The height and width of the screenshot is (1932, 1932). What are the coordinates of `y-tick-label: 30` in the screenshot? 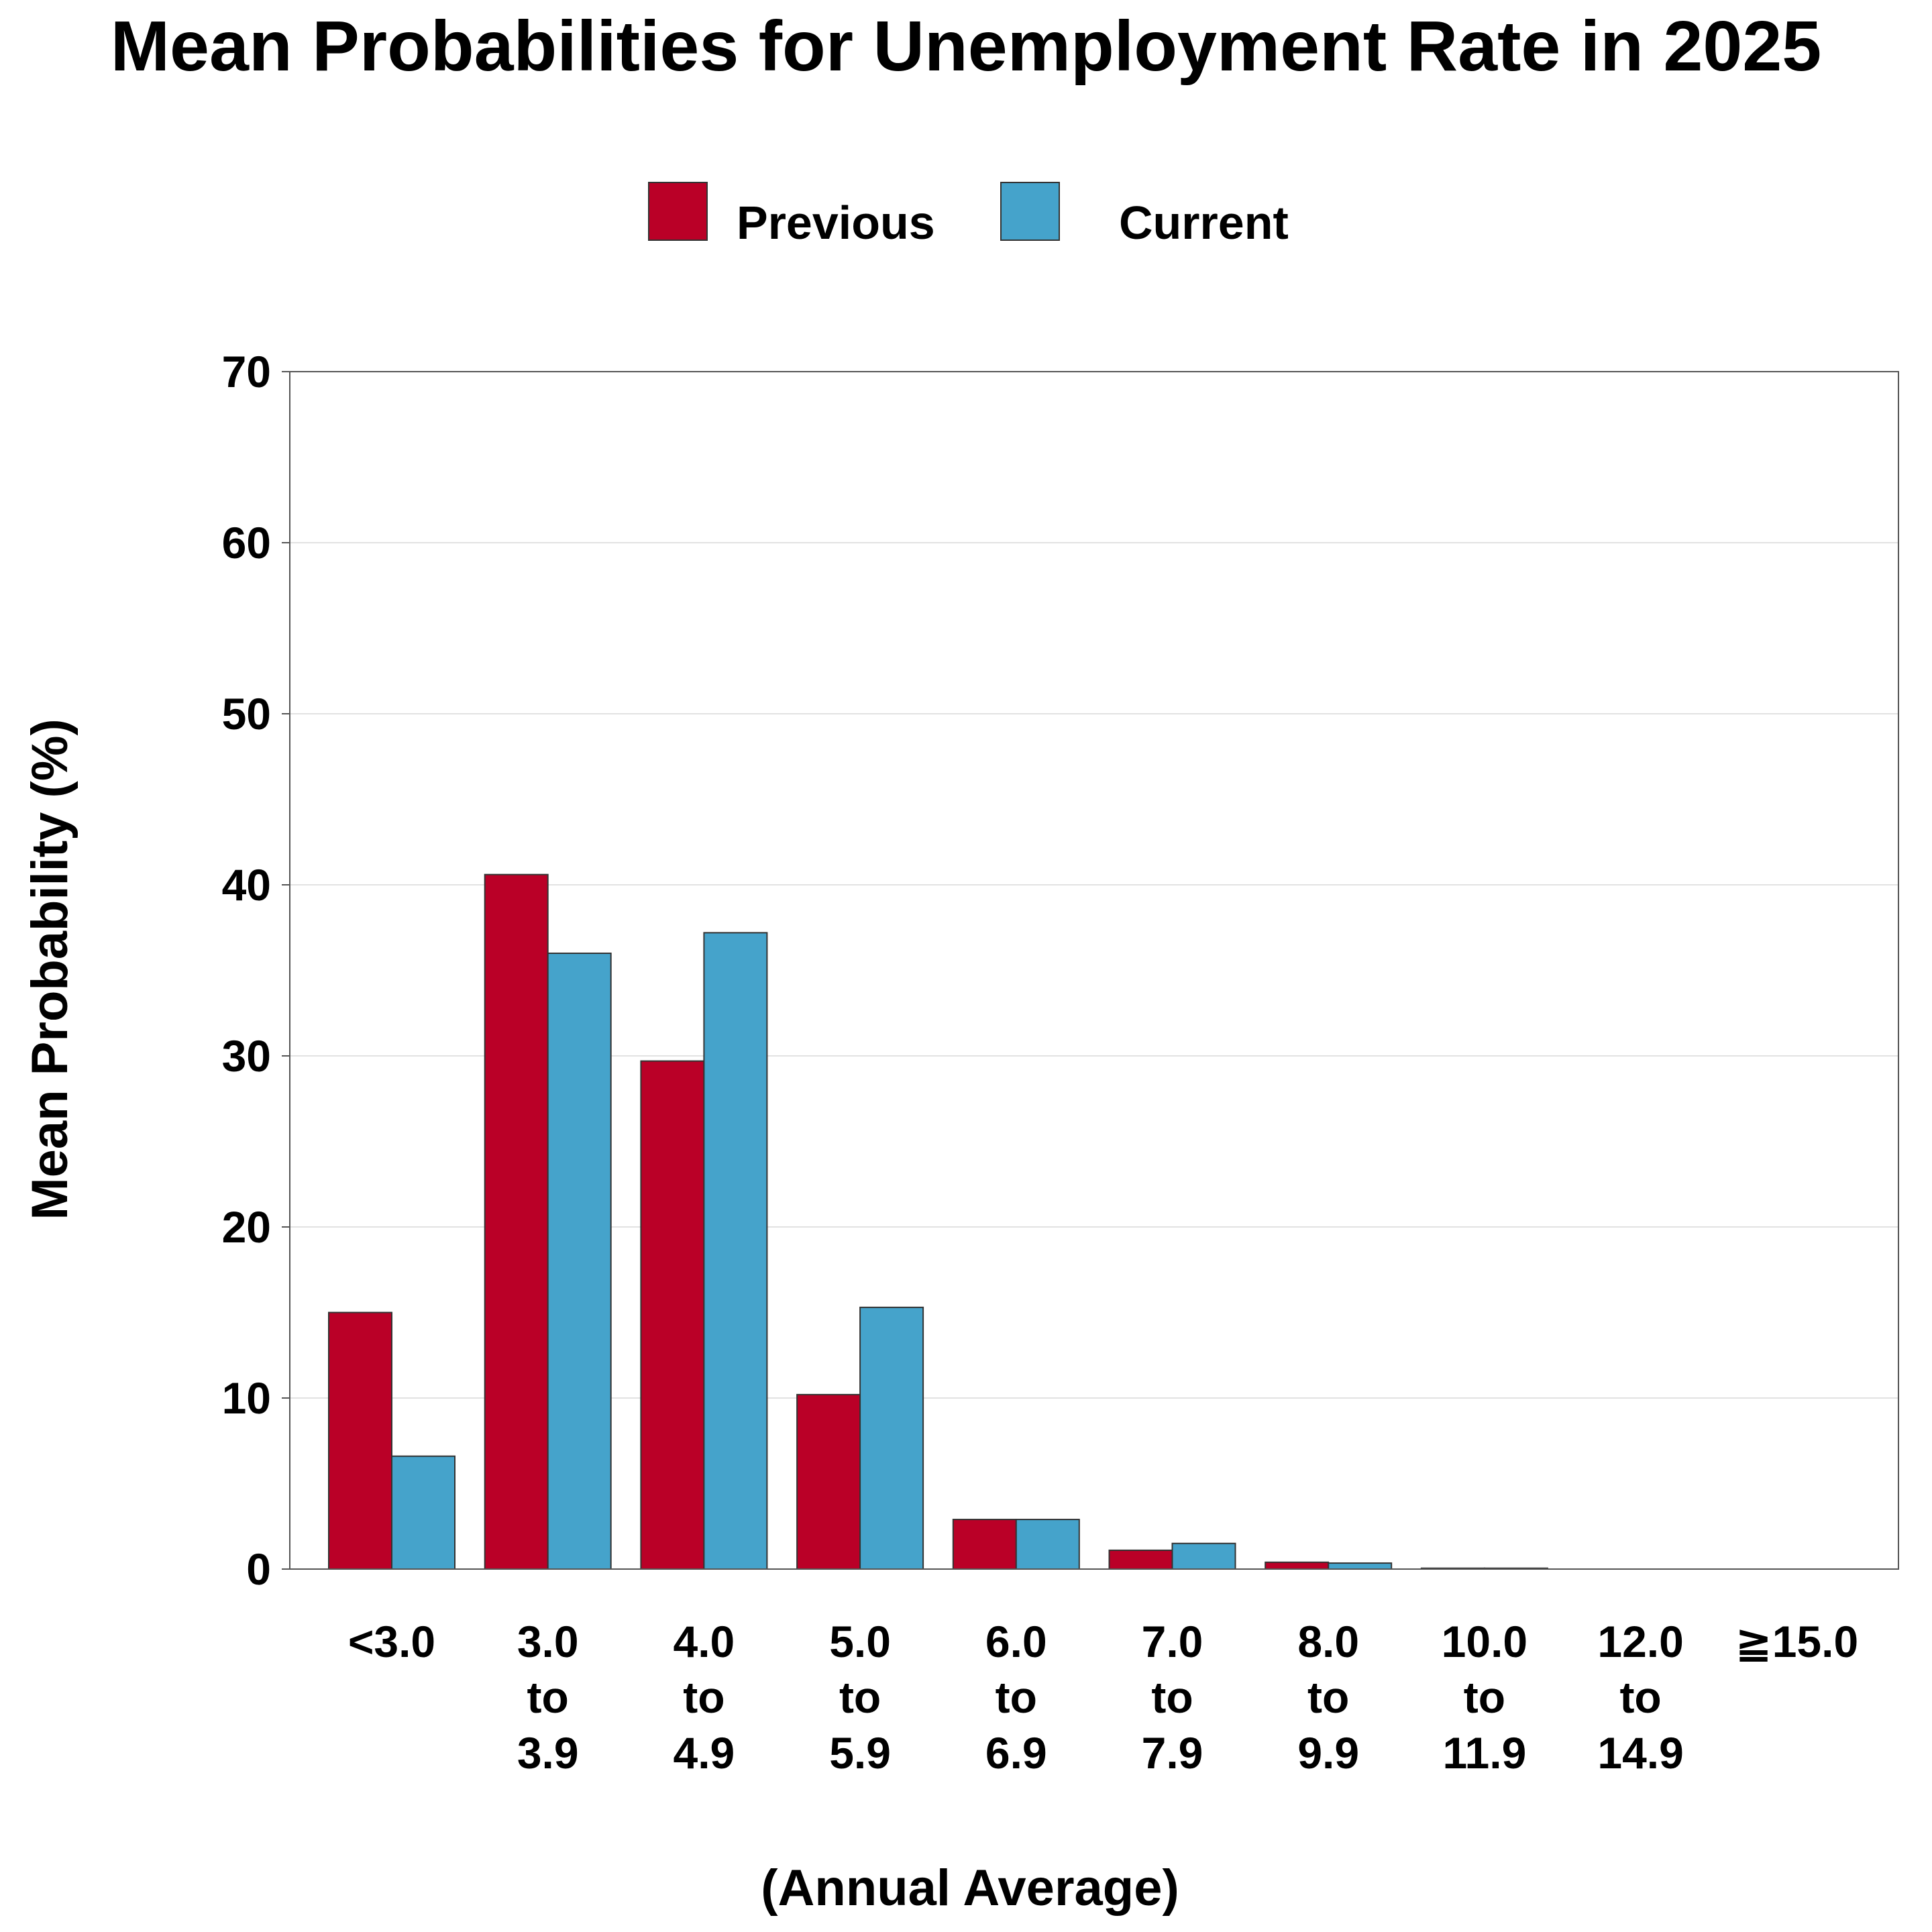 It's located at (246, 1056).